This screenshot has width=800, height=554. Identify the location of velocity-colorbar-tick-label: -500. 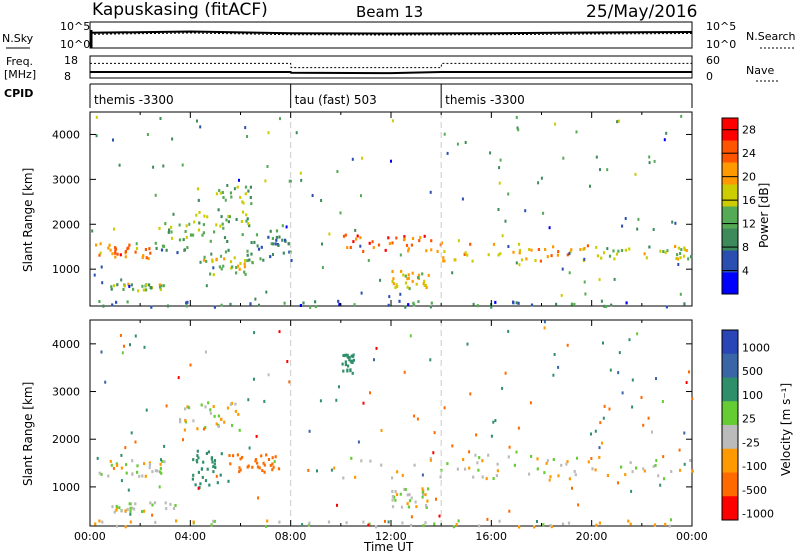
(754, 490).